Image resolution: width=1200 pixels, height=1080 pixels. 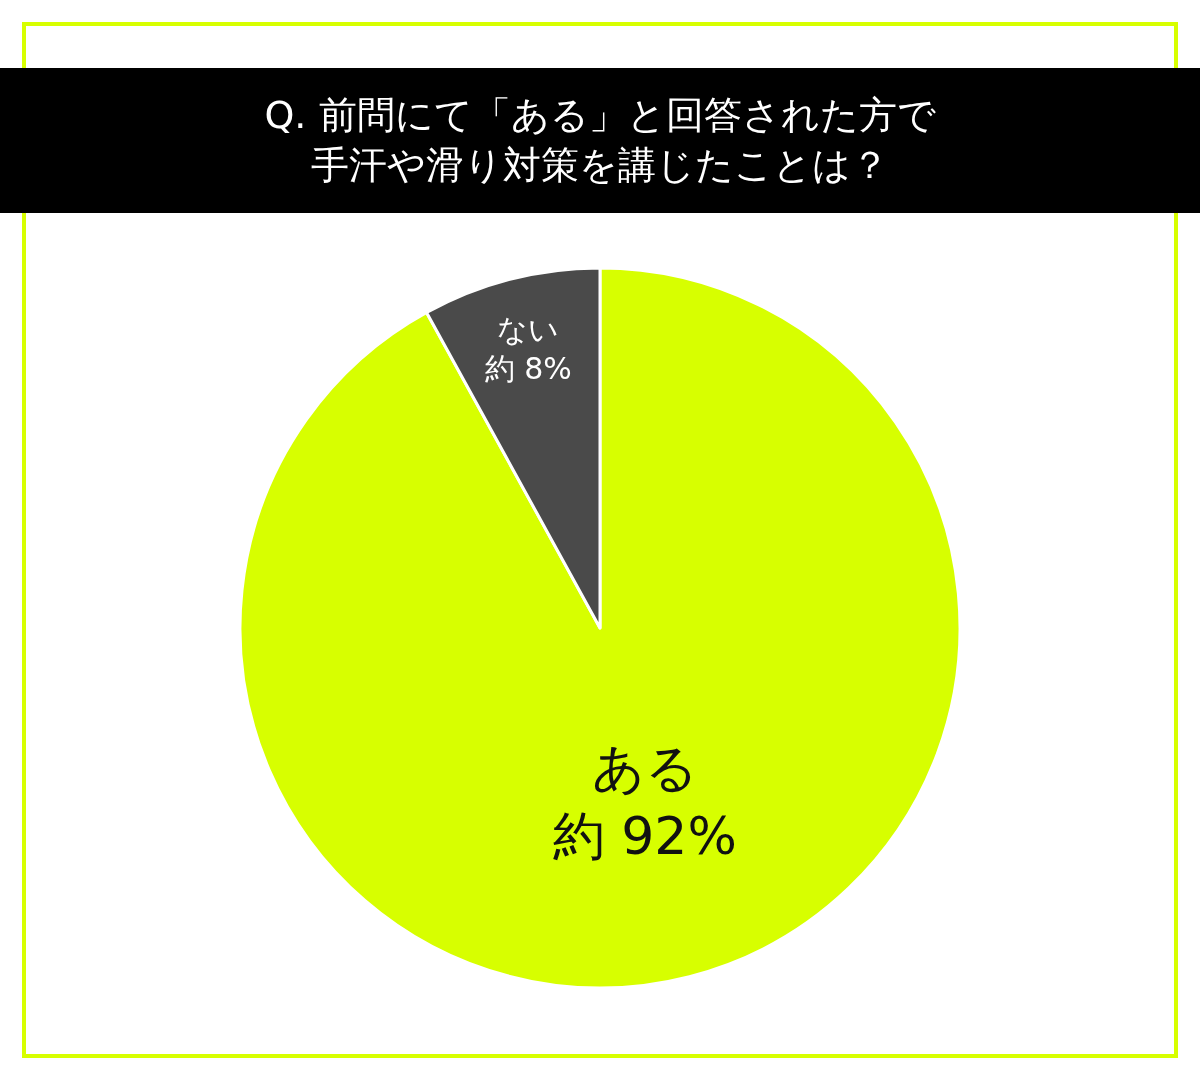 I want to click on data-label: 約 92%, so click(x=644, y=836).